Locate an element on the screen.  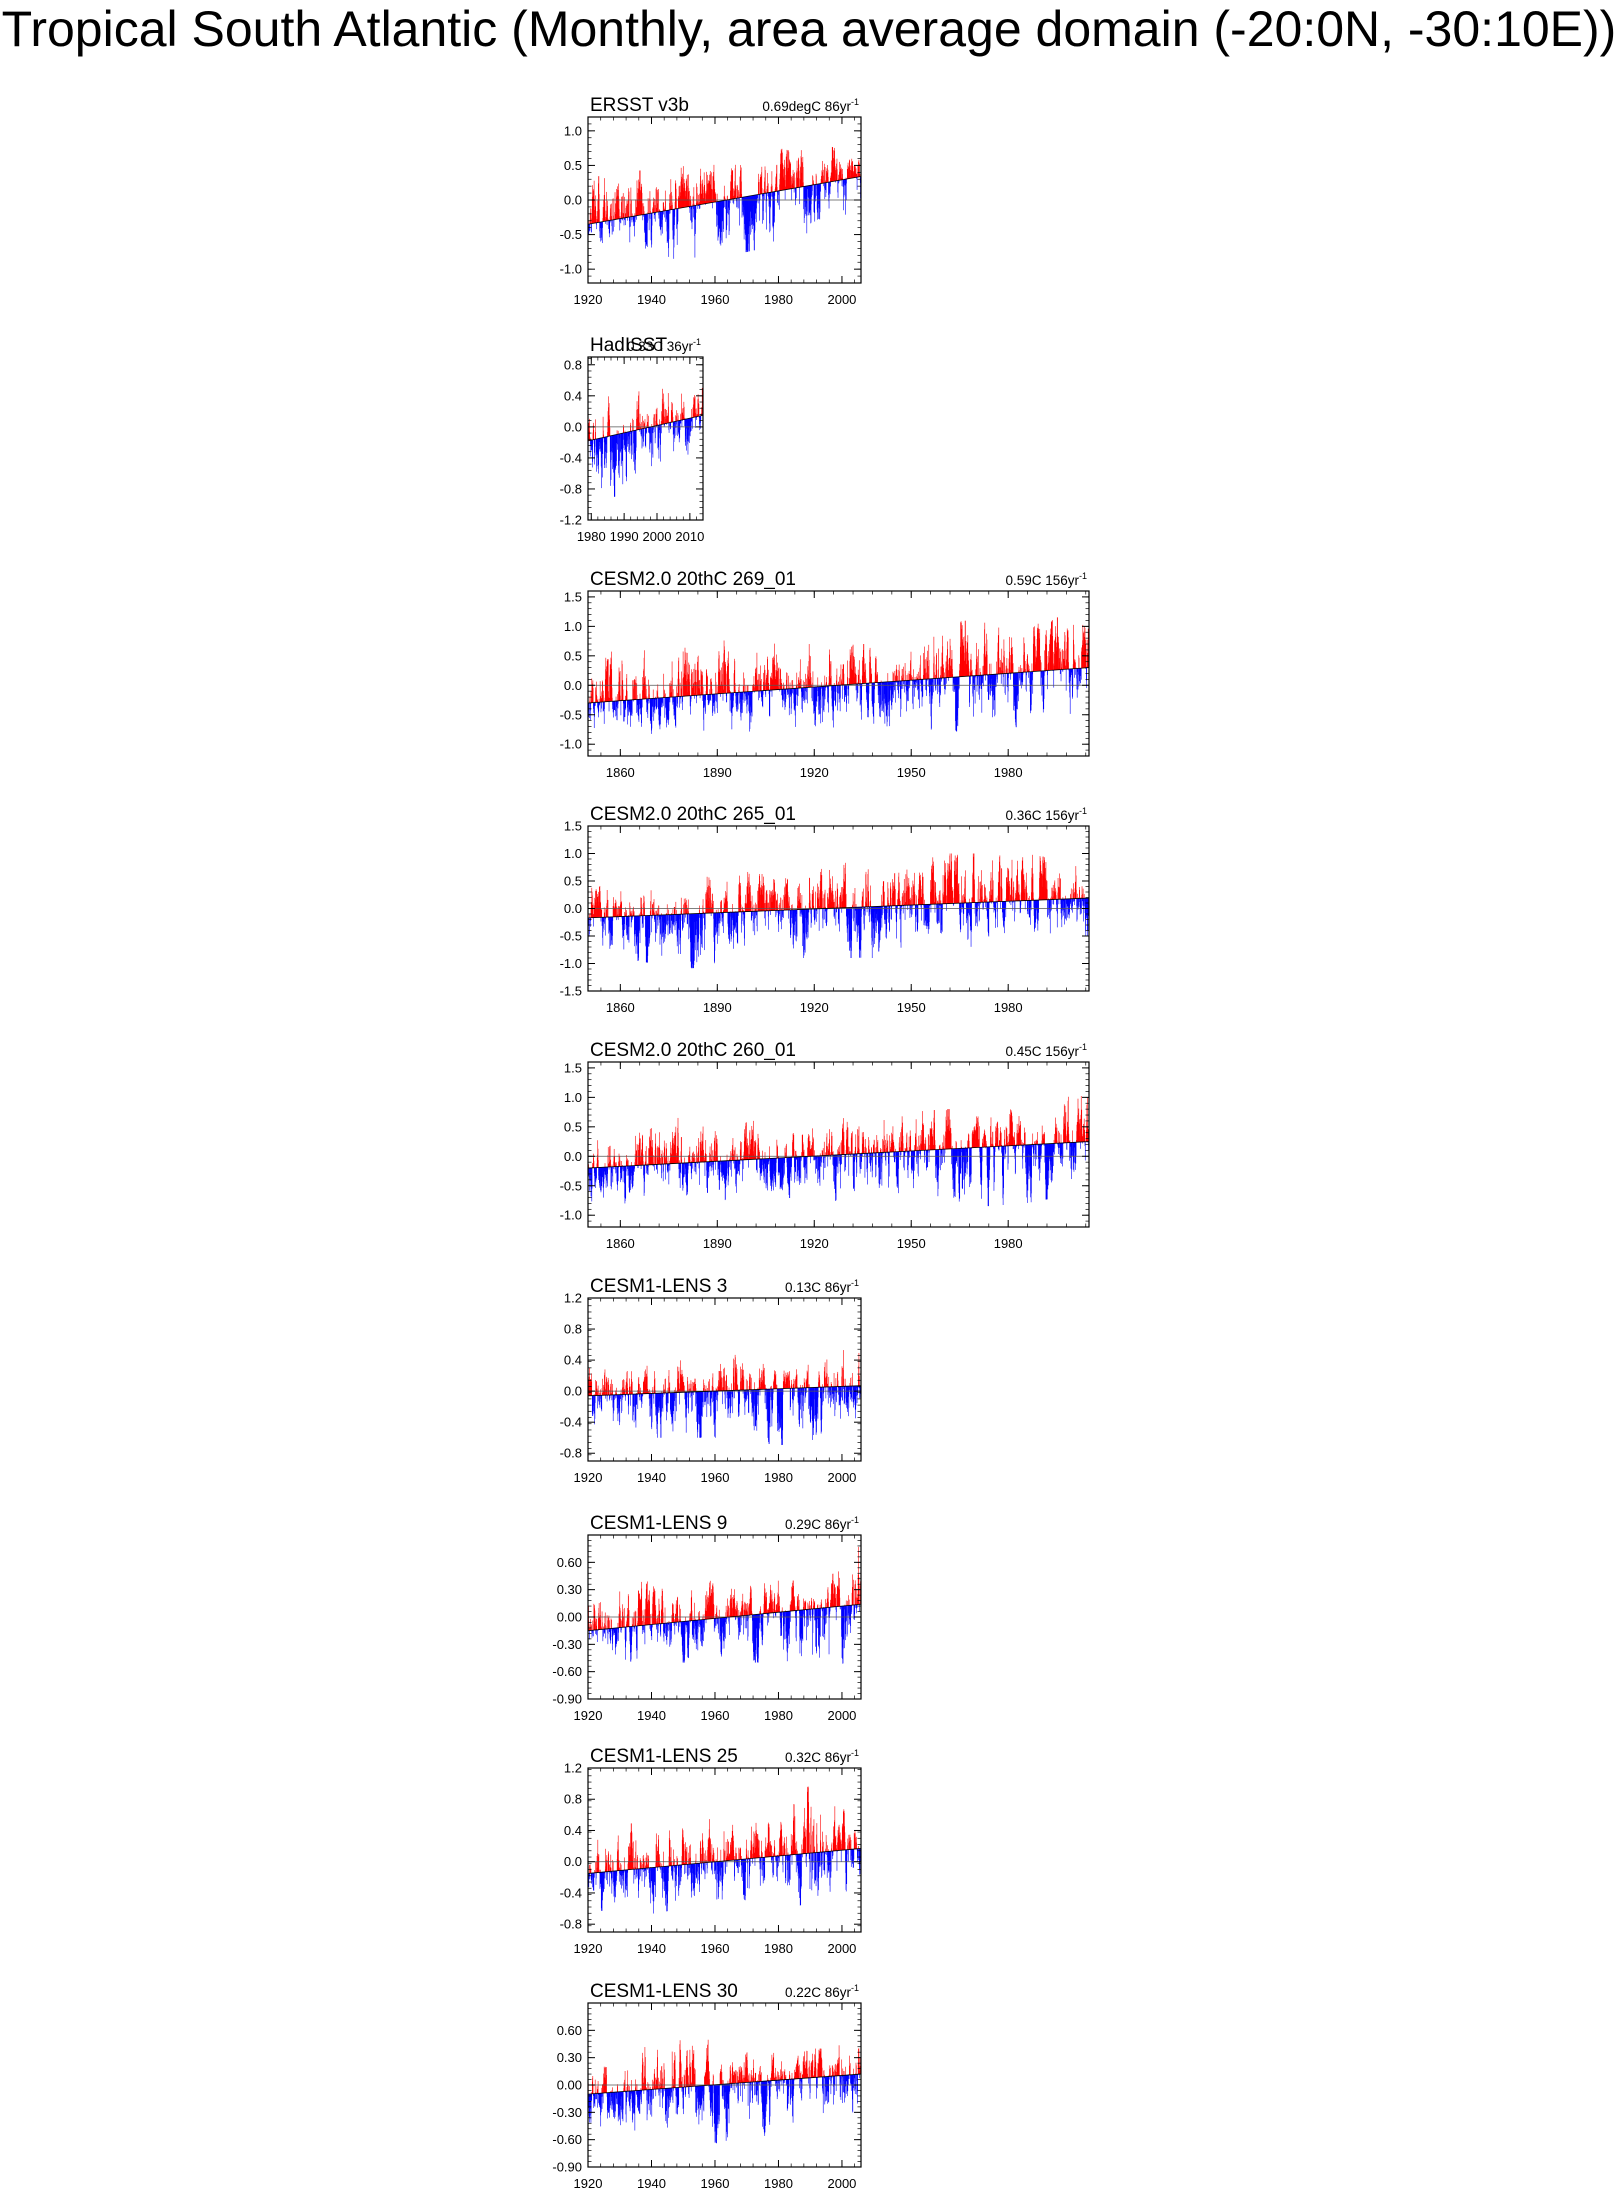
trend-line is located at coordinates (838, 685).